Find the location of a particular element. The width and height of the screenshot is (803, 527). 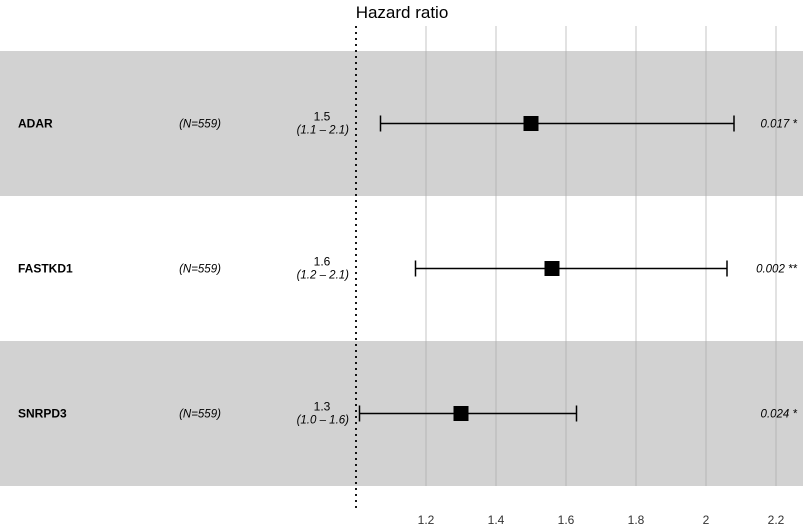

x-tick-label: 1.8 is located at coordinates (636, 520).